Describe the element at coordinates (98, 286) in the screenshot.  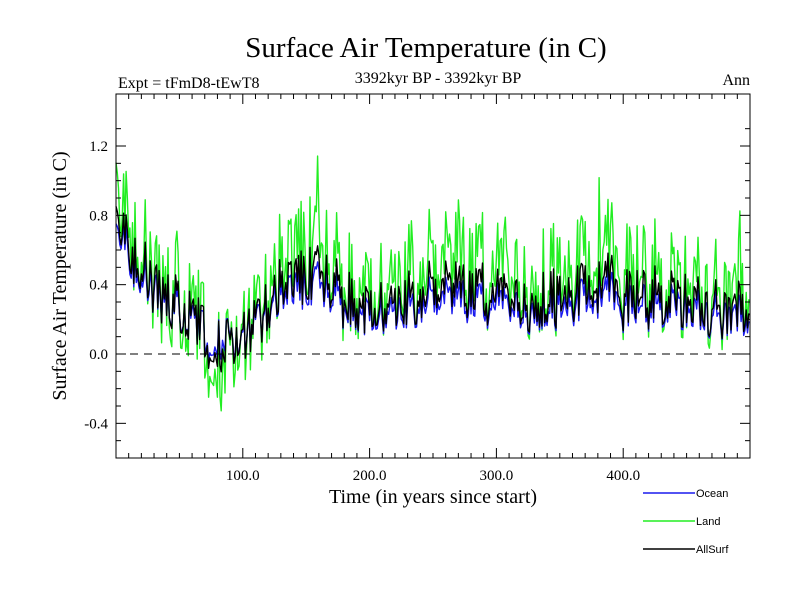
I see `y-tick-label: 0.4` at that location.